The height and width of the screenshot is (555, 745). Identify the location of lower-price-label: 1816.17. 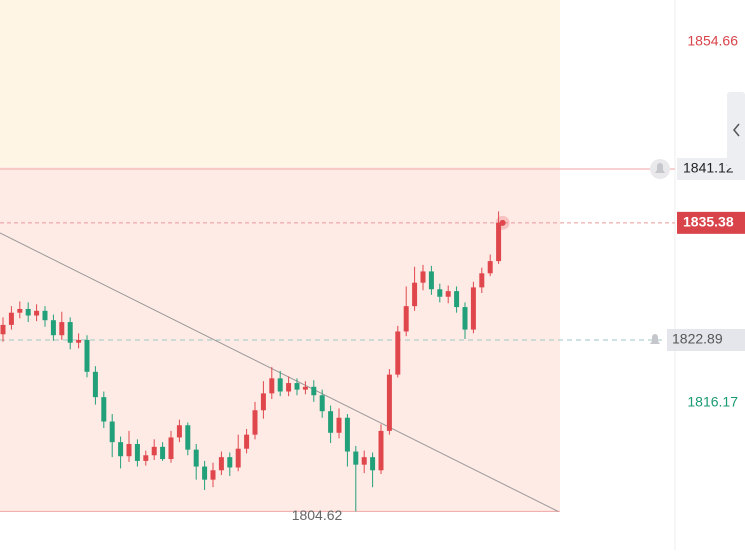
(712, 402).